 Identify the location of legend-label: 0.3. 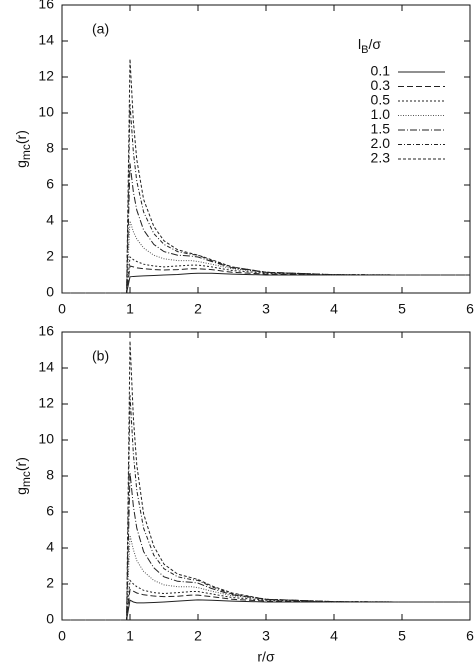
(381, 85).